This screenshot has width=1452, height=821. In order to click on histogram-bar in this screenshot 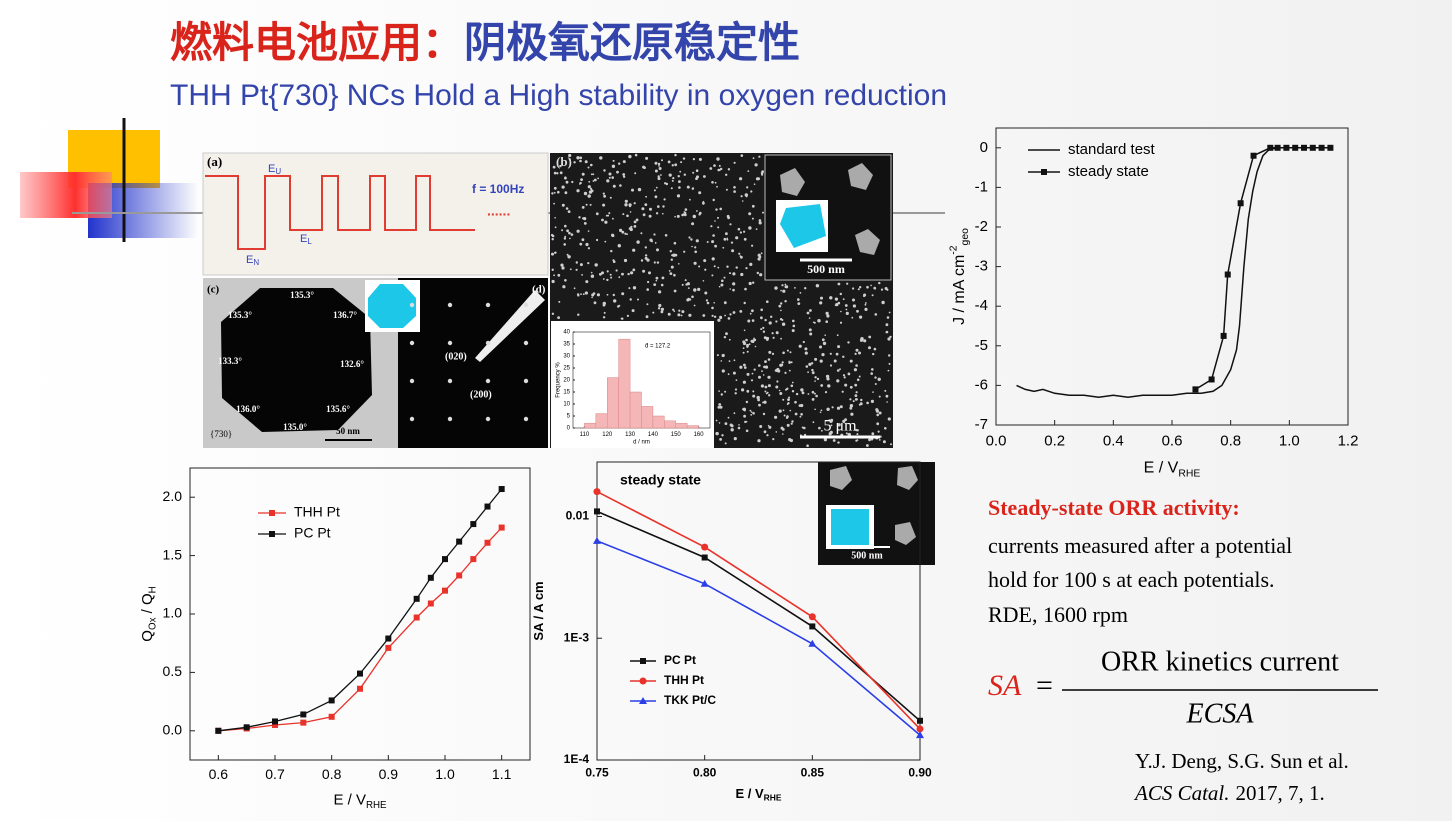, I will do `click(692, 427)`.